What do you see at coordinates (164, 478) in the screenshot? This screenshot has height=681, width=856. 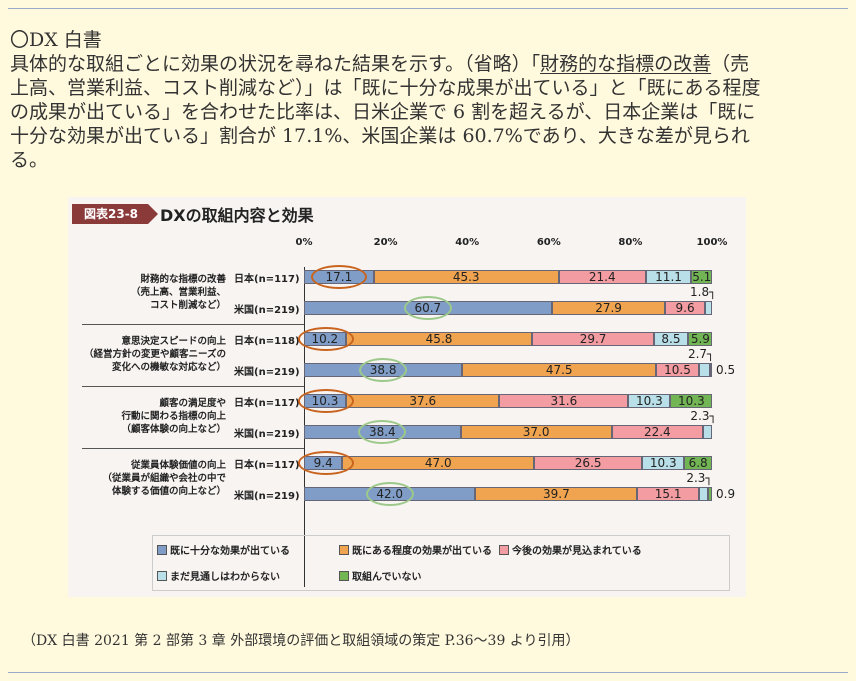 I see `category-line: （従業員が組織や会社の中で` at bounding box center [164, 478].